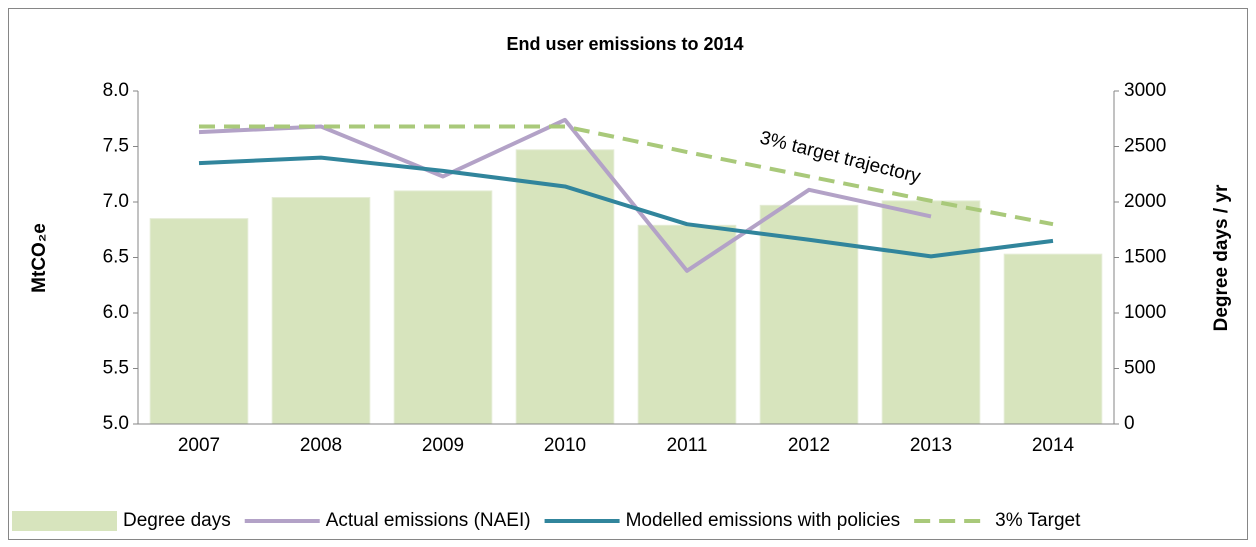 The width and height of the screenshot is (1256, 547). Describe the element at coordinates (177, 520) in the screenshot. I see `legend-label: Degree days` at that location.